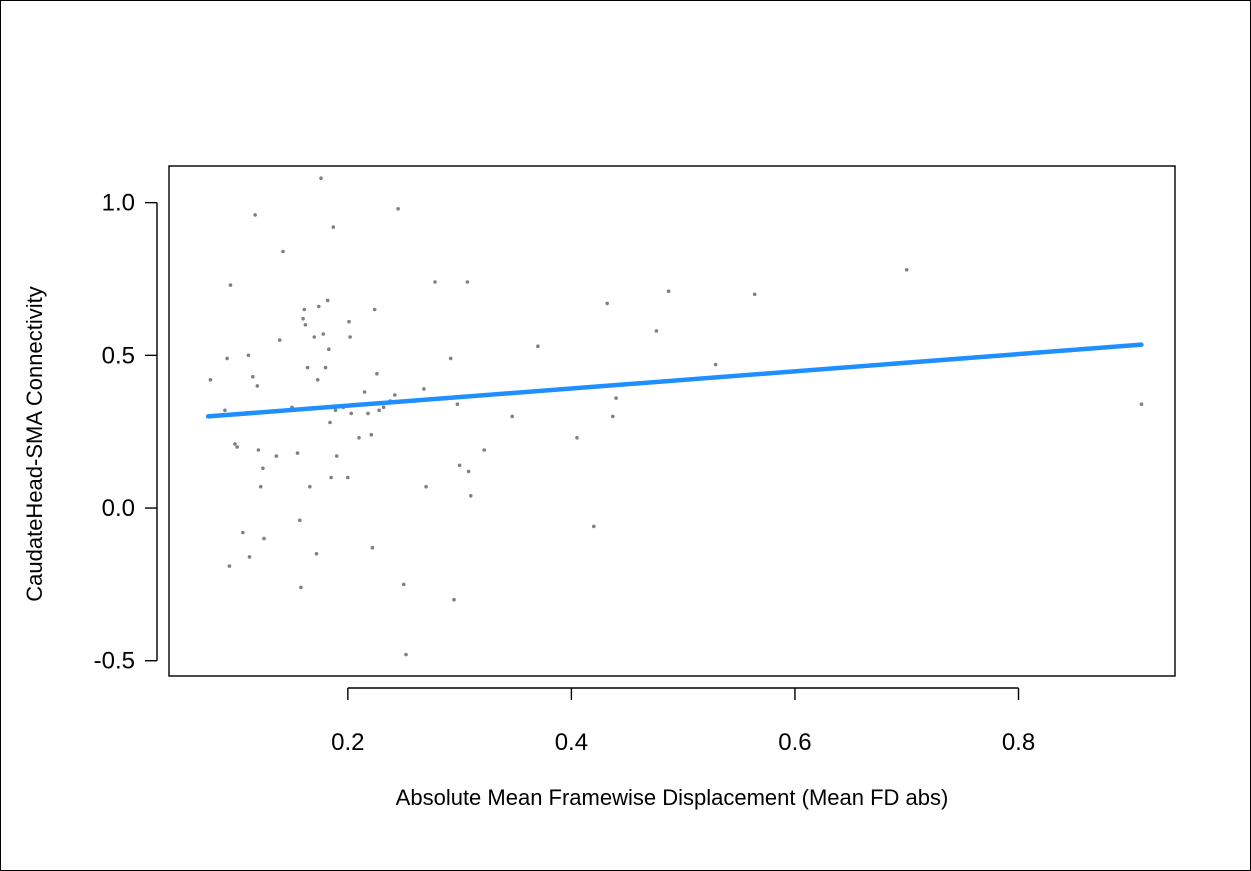 Image resolution: width=1251 pixels, height=871 pixels. What do you see at coordinates (1018, 742) in the screenshot?
I see `x-tick-label: 0.8` at bounding box center [1018, 742].